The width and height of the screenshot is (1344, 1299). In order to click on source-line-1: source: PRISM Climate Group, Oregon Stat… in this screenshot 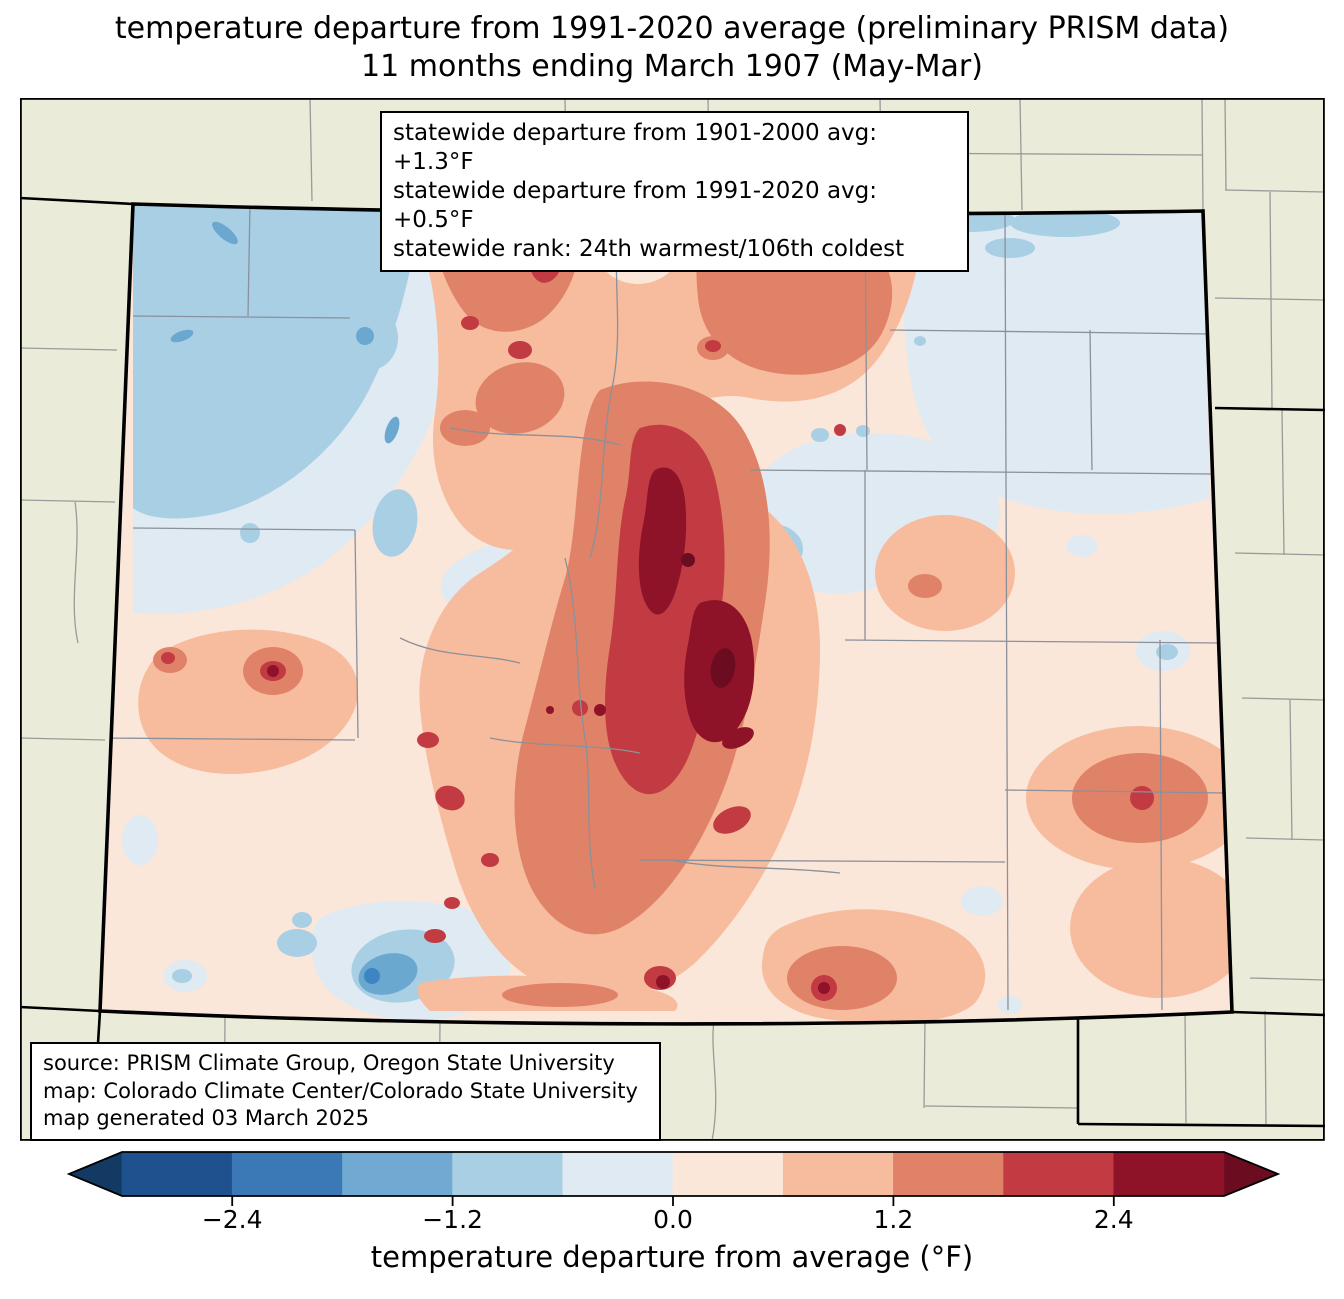, I will do `click(329, 1063)`.